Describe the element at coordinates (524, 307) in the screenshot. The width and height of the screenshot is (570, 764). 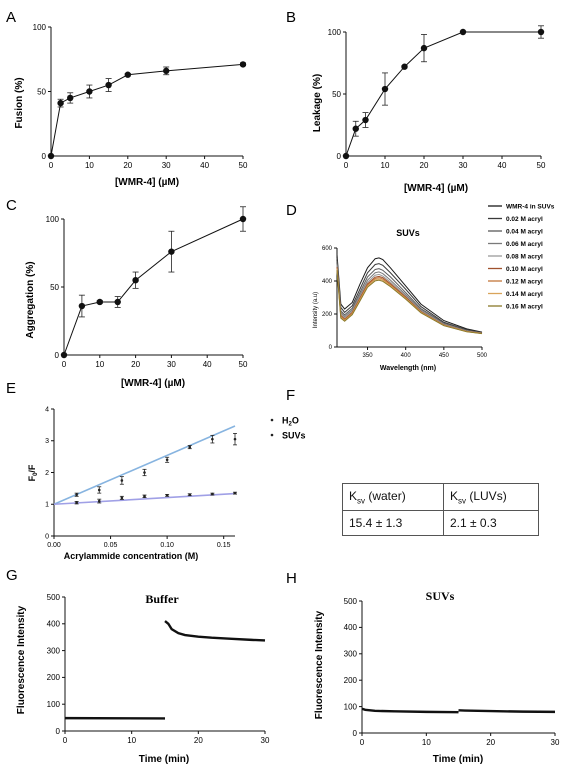
I see `legend-label: 0.16 M acryl` at that location.